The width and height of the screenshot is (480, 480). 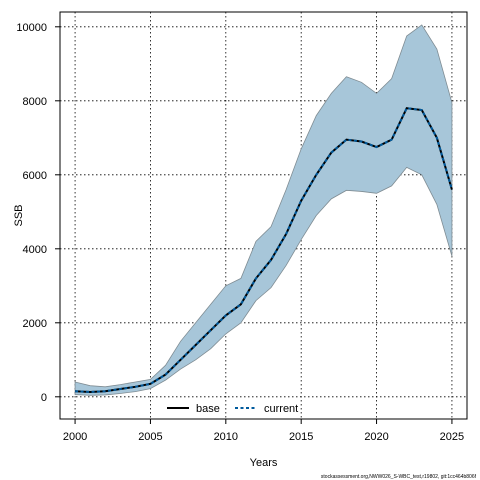 I want to click on legend-label-base: base, so click(x=208, y=409).